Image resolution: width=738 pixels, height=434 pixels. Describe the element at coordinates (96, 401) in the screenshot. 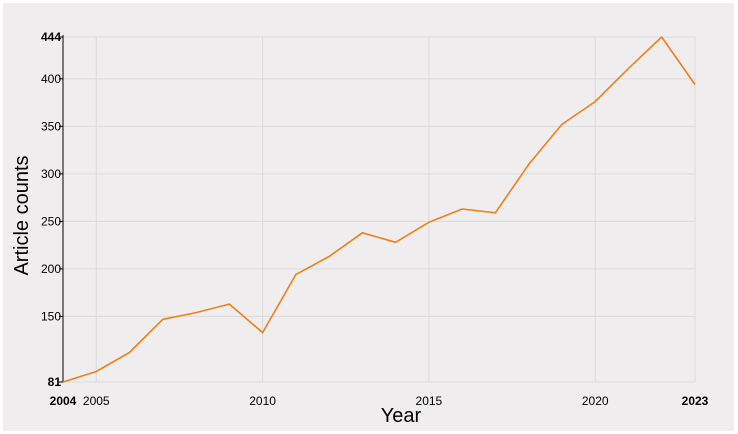

I see `x-tick-label: 2005` at that location.